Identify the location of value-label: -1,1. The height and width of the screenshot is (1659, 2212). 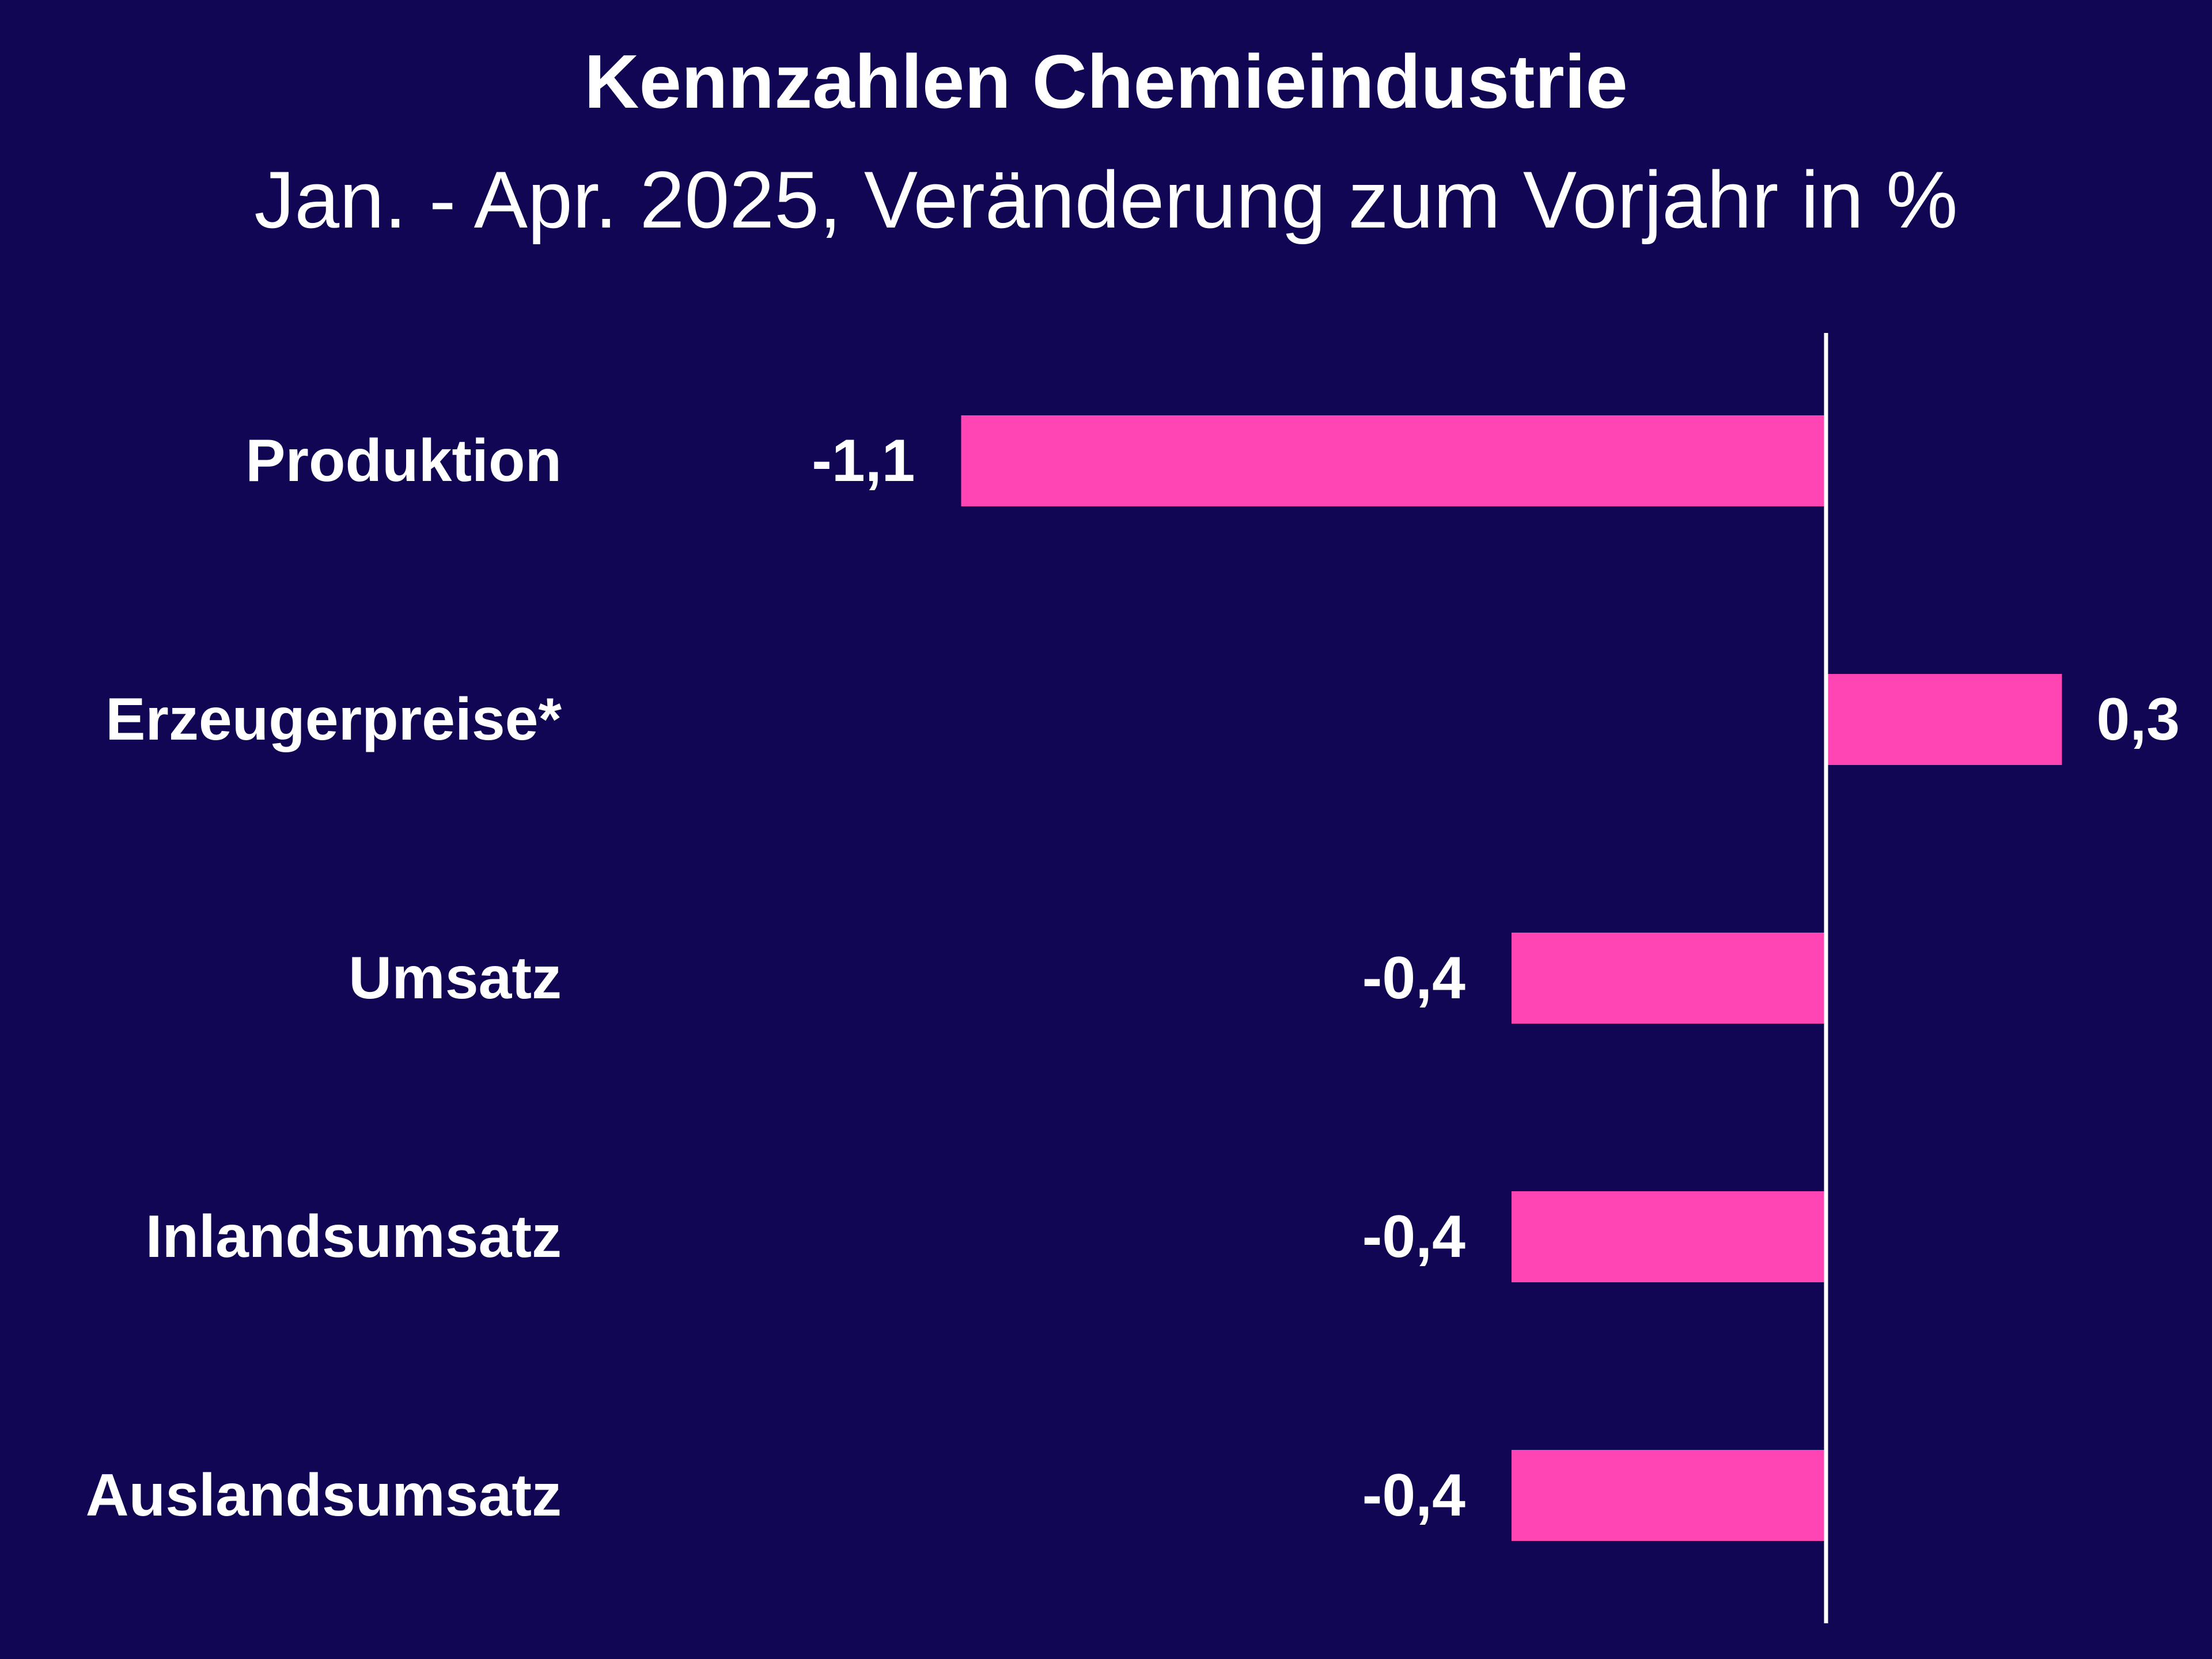
(863, 460).